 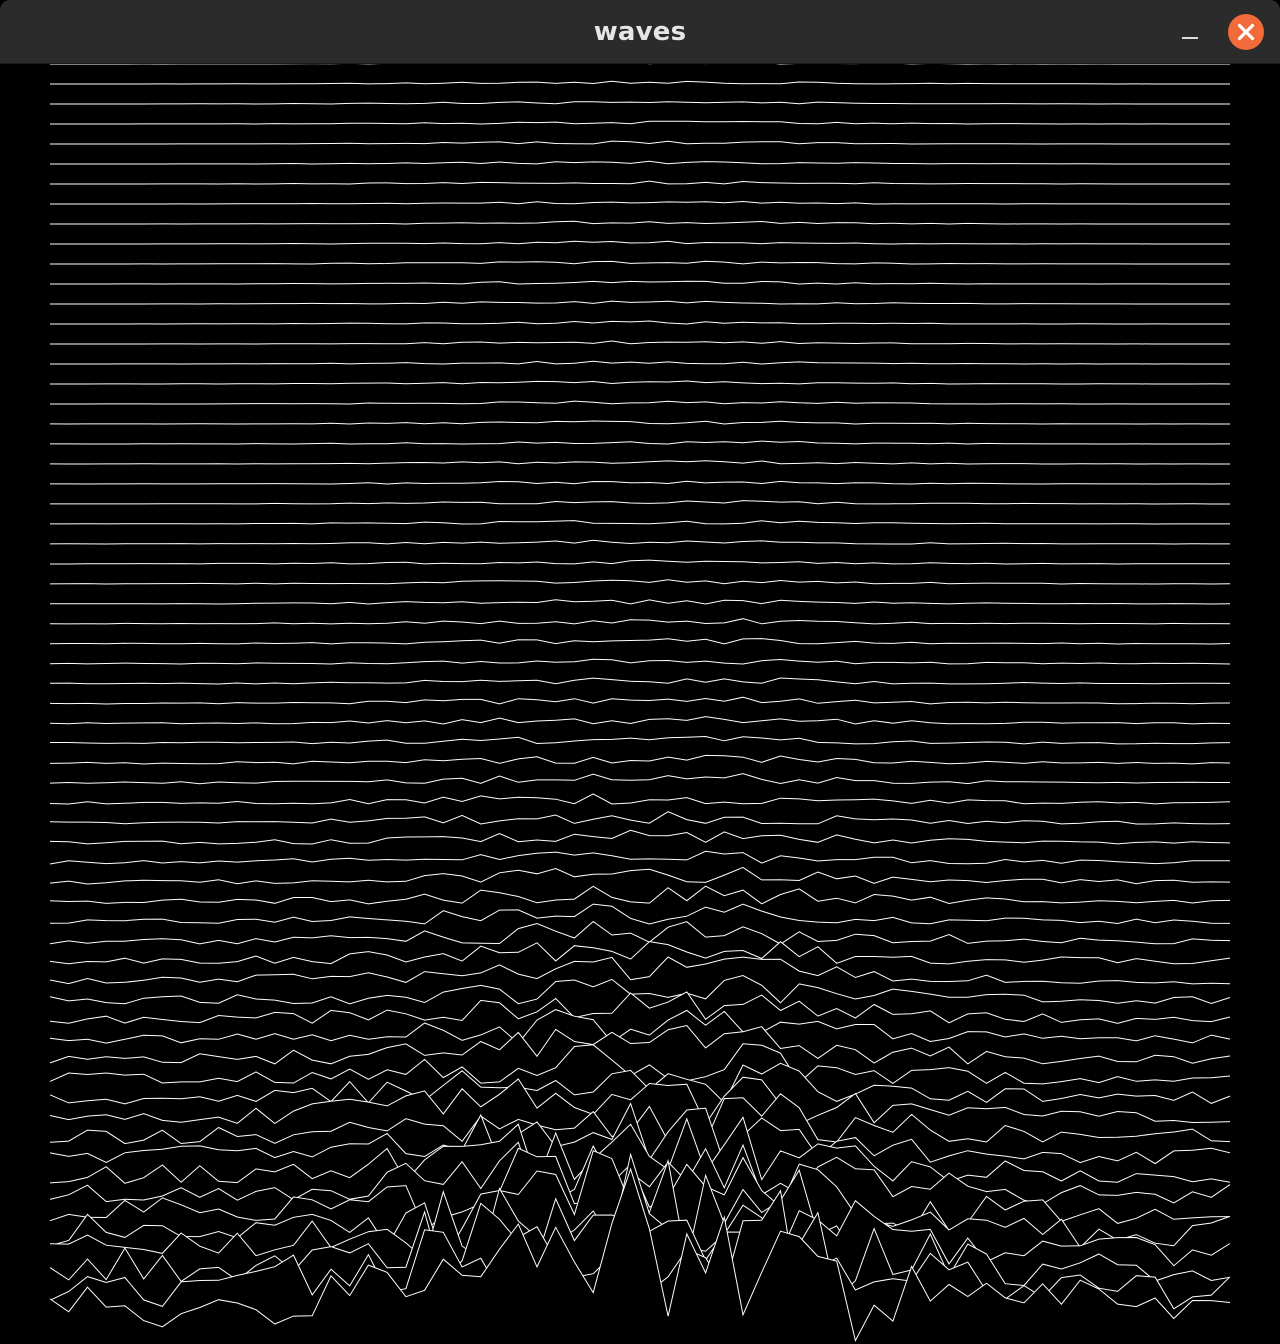 What do you see at coordinates (1190, 32) in the screenshot?
I see `minimize-button` at bounding box center [1190, 32].